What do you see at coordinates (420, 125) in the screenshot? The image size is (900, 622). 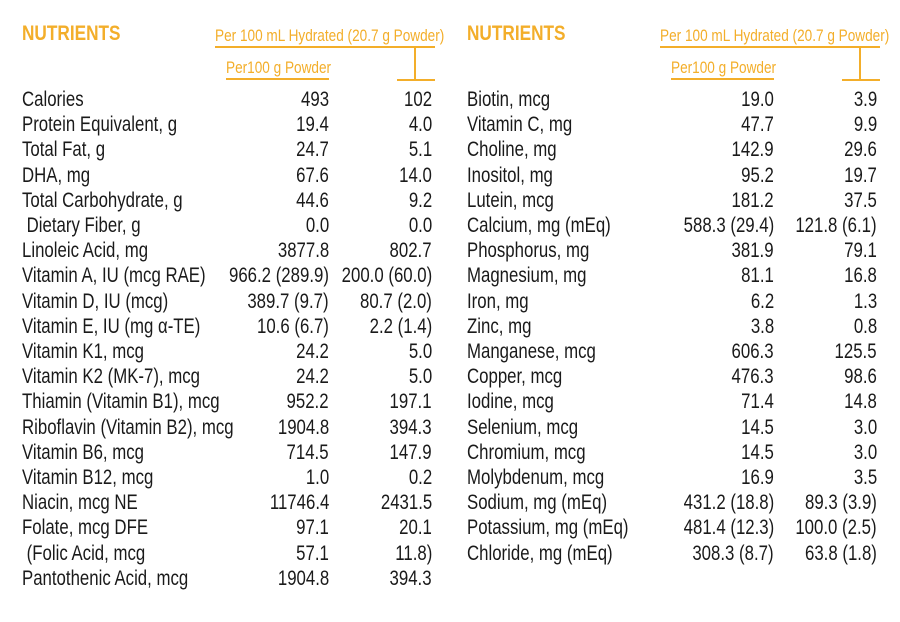 I see `value-per-100ml-hydrated: 4.0` at bounding box center [420, 125].